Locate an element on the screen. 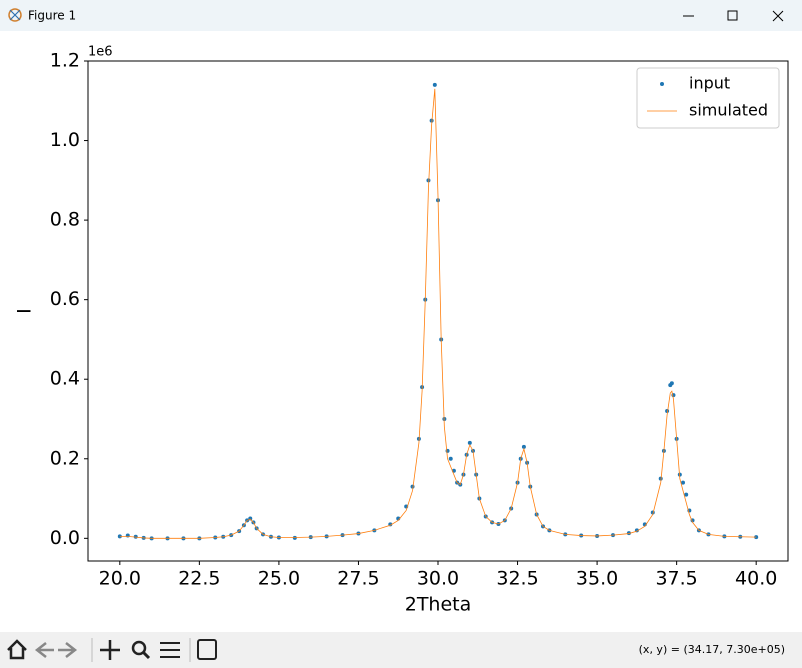  y-tick-label: 0.6 is located at coordinates (65, 299).